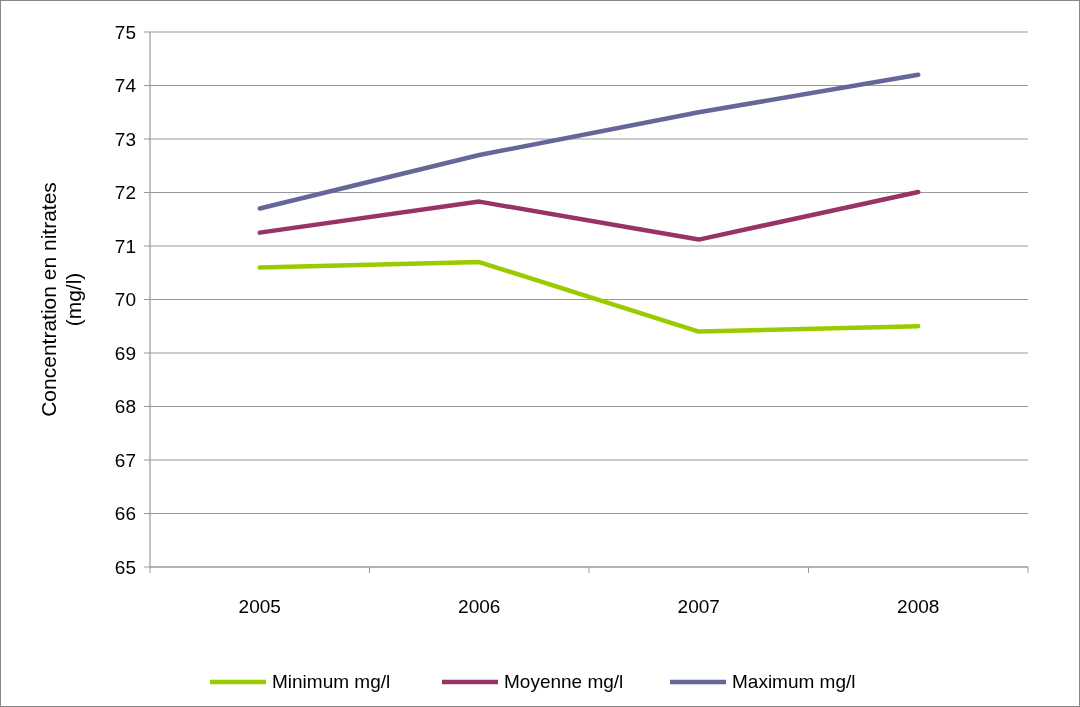 The image size is (1080, 707). What do you see at coordinates (698, 606) in the screenshot?
I see `x-tick-label: 2007` at bounding box center [698, 606].